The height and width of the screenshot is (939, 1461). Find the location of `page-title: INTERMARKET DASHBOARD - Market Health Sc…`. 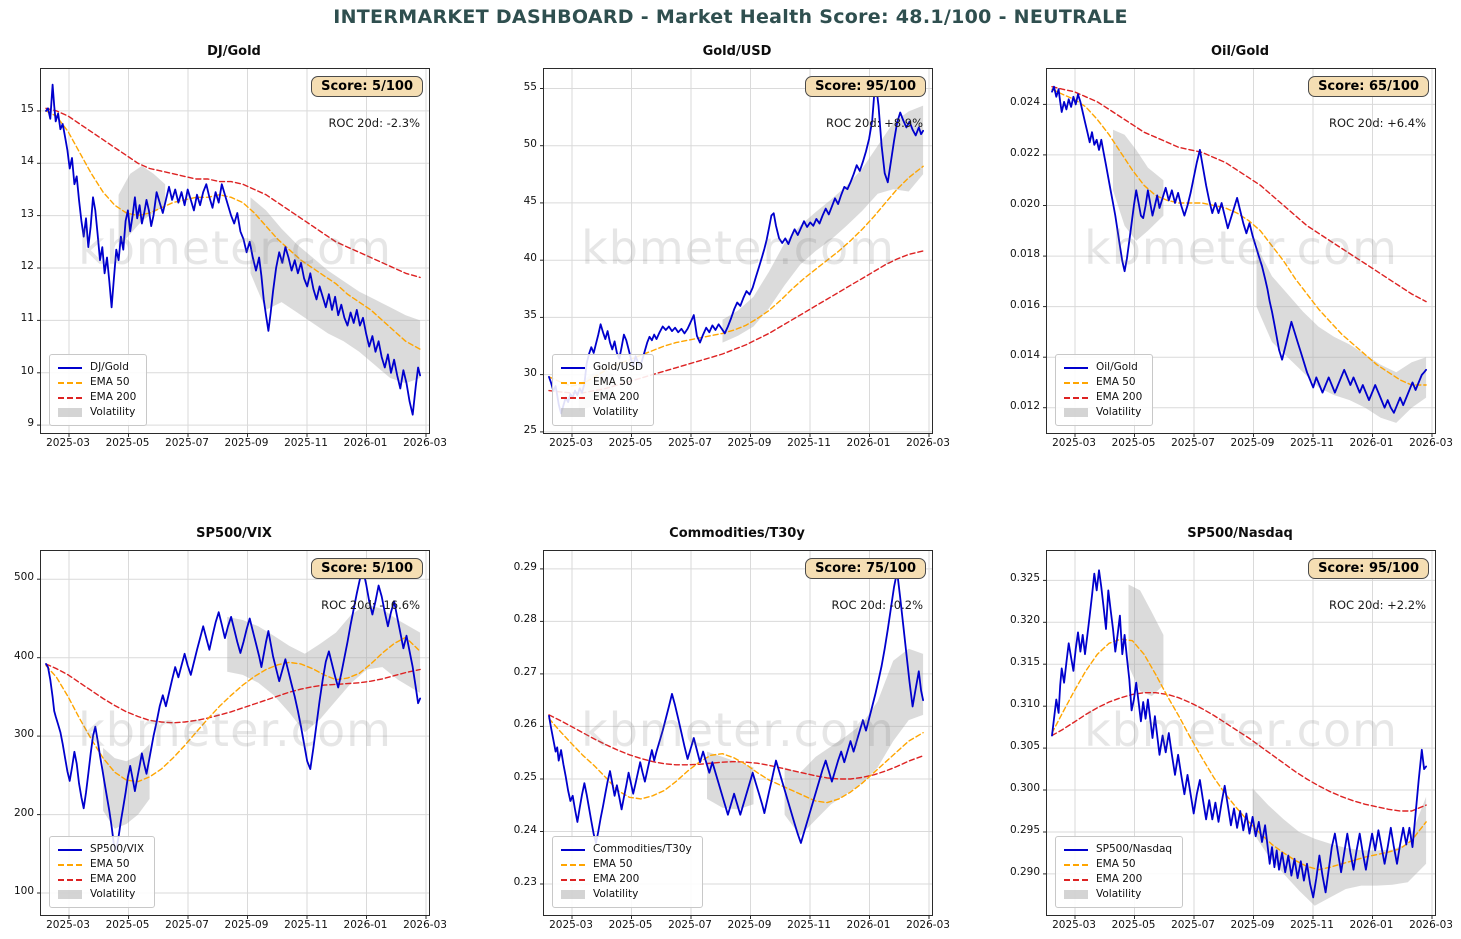

page-title: INTERMARKET DASHBOARD - Market Health Sc… is located at coordinates (730, 17).